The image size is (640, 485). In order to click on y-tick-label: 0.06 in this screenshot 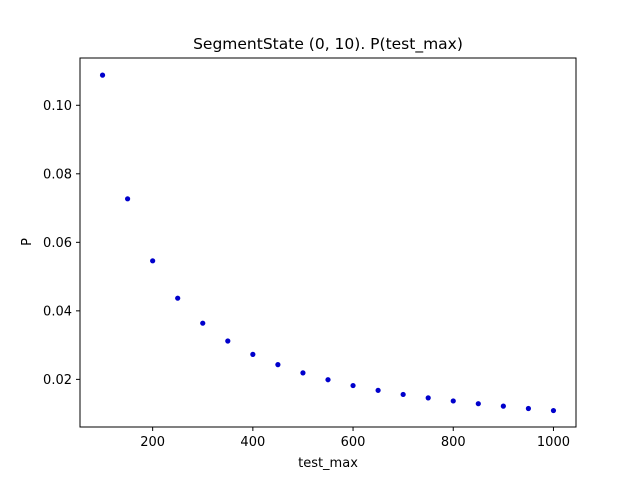, I will do `click(57, 243)`.